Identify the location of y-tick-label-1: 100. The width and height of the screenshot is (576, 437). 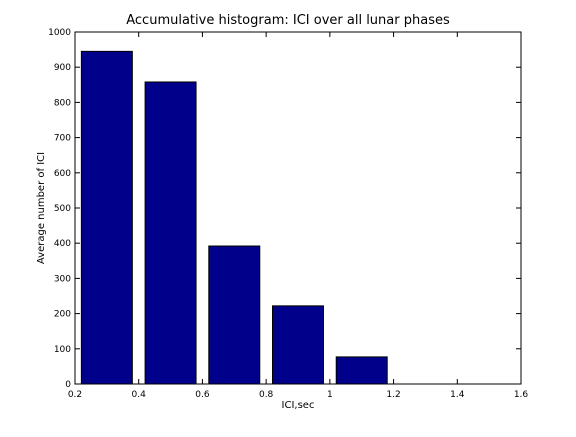
(62, 350).